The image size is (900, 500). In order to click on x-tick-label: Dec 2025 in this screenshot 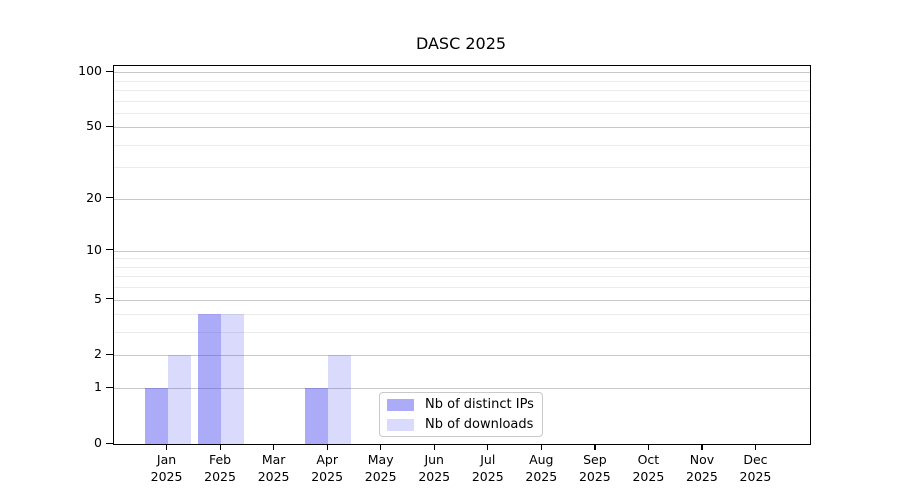, I will do `click(755, 468)`.